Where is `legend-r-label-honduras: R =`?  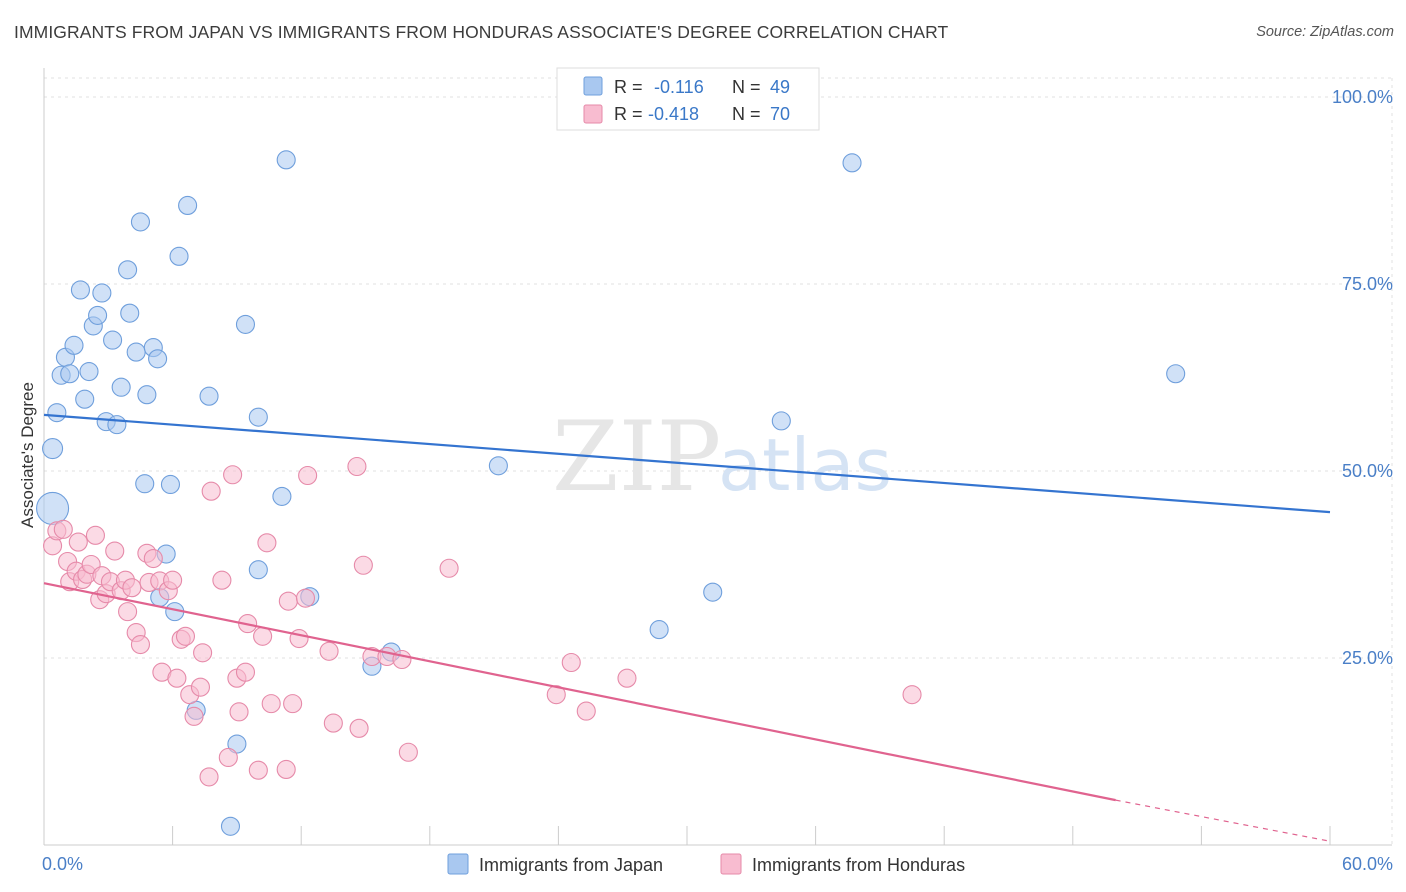
legend-r-label-honduras: R = is located at coordinates (628, 114).